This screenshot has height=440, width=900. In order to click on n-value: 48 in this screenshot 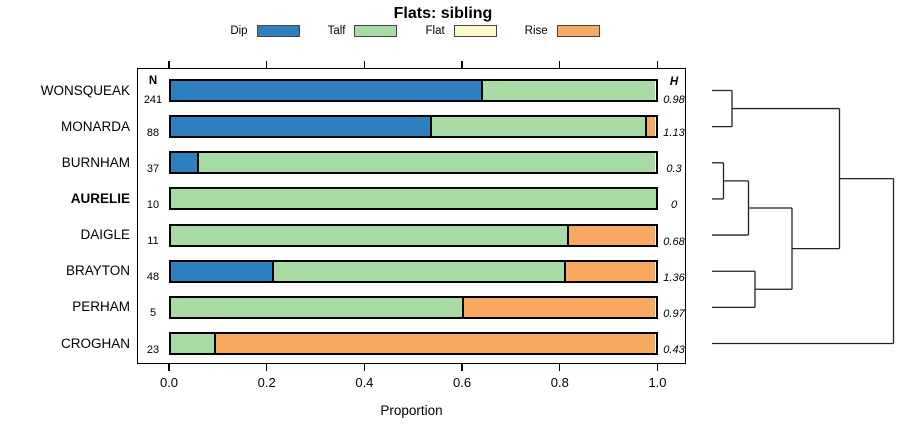, I will do `click(153, 277)`.